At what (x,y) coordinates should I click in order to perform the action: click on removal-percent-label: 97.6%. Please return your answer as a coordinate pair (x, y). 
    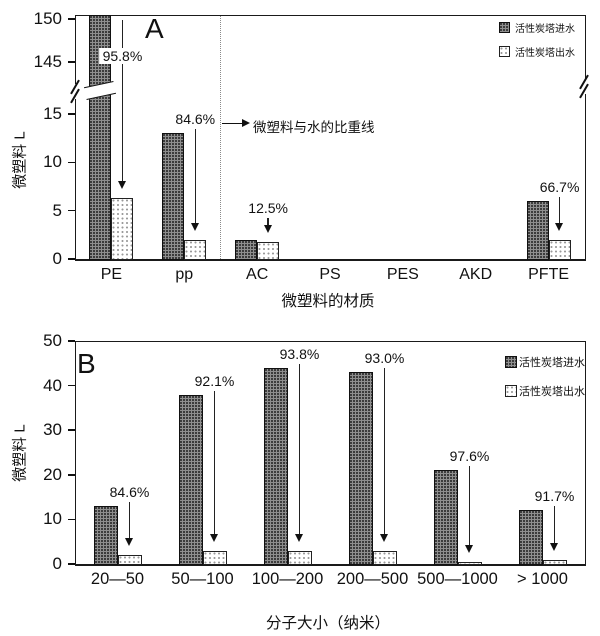
    Looking at the image, I should click on (469, 456).